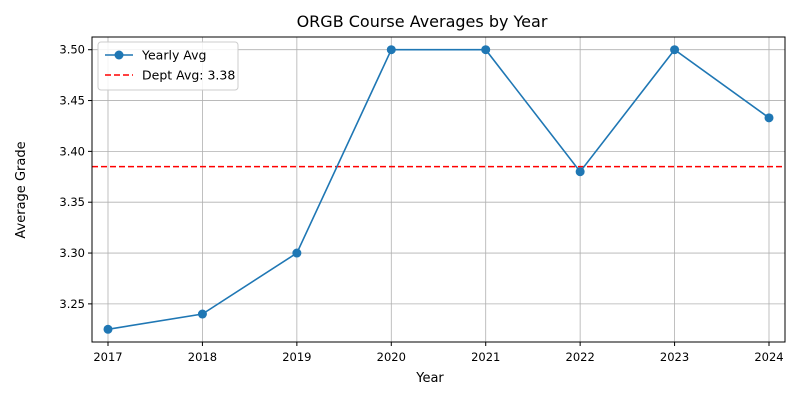 This screenshot has width=800, height=400. Describe the element at coordinates (188, 75) in the screenshot. I see `legend-label-dept-avg: Dept Avg: 3.38` at that location.